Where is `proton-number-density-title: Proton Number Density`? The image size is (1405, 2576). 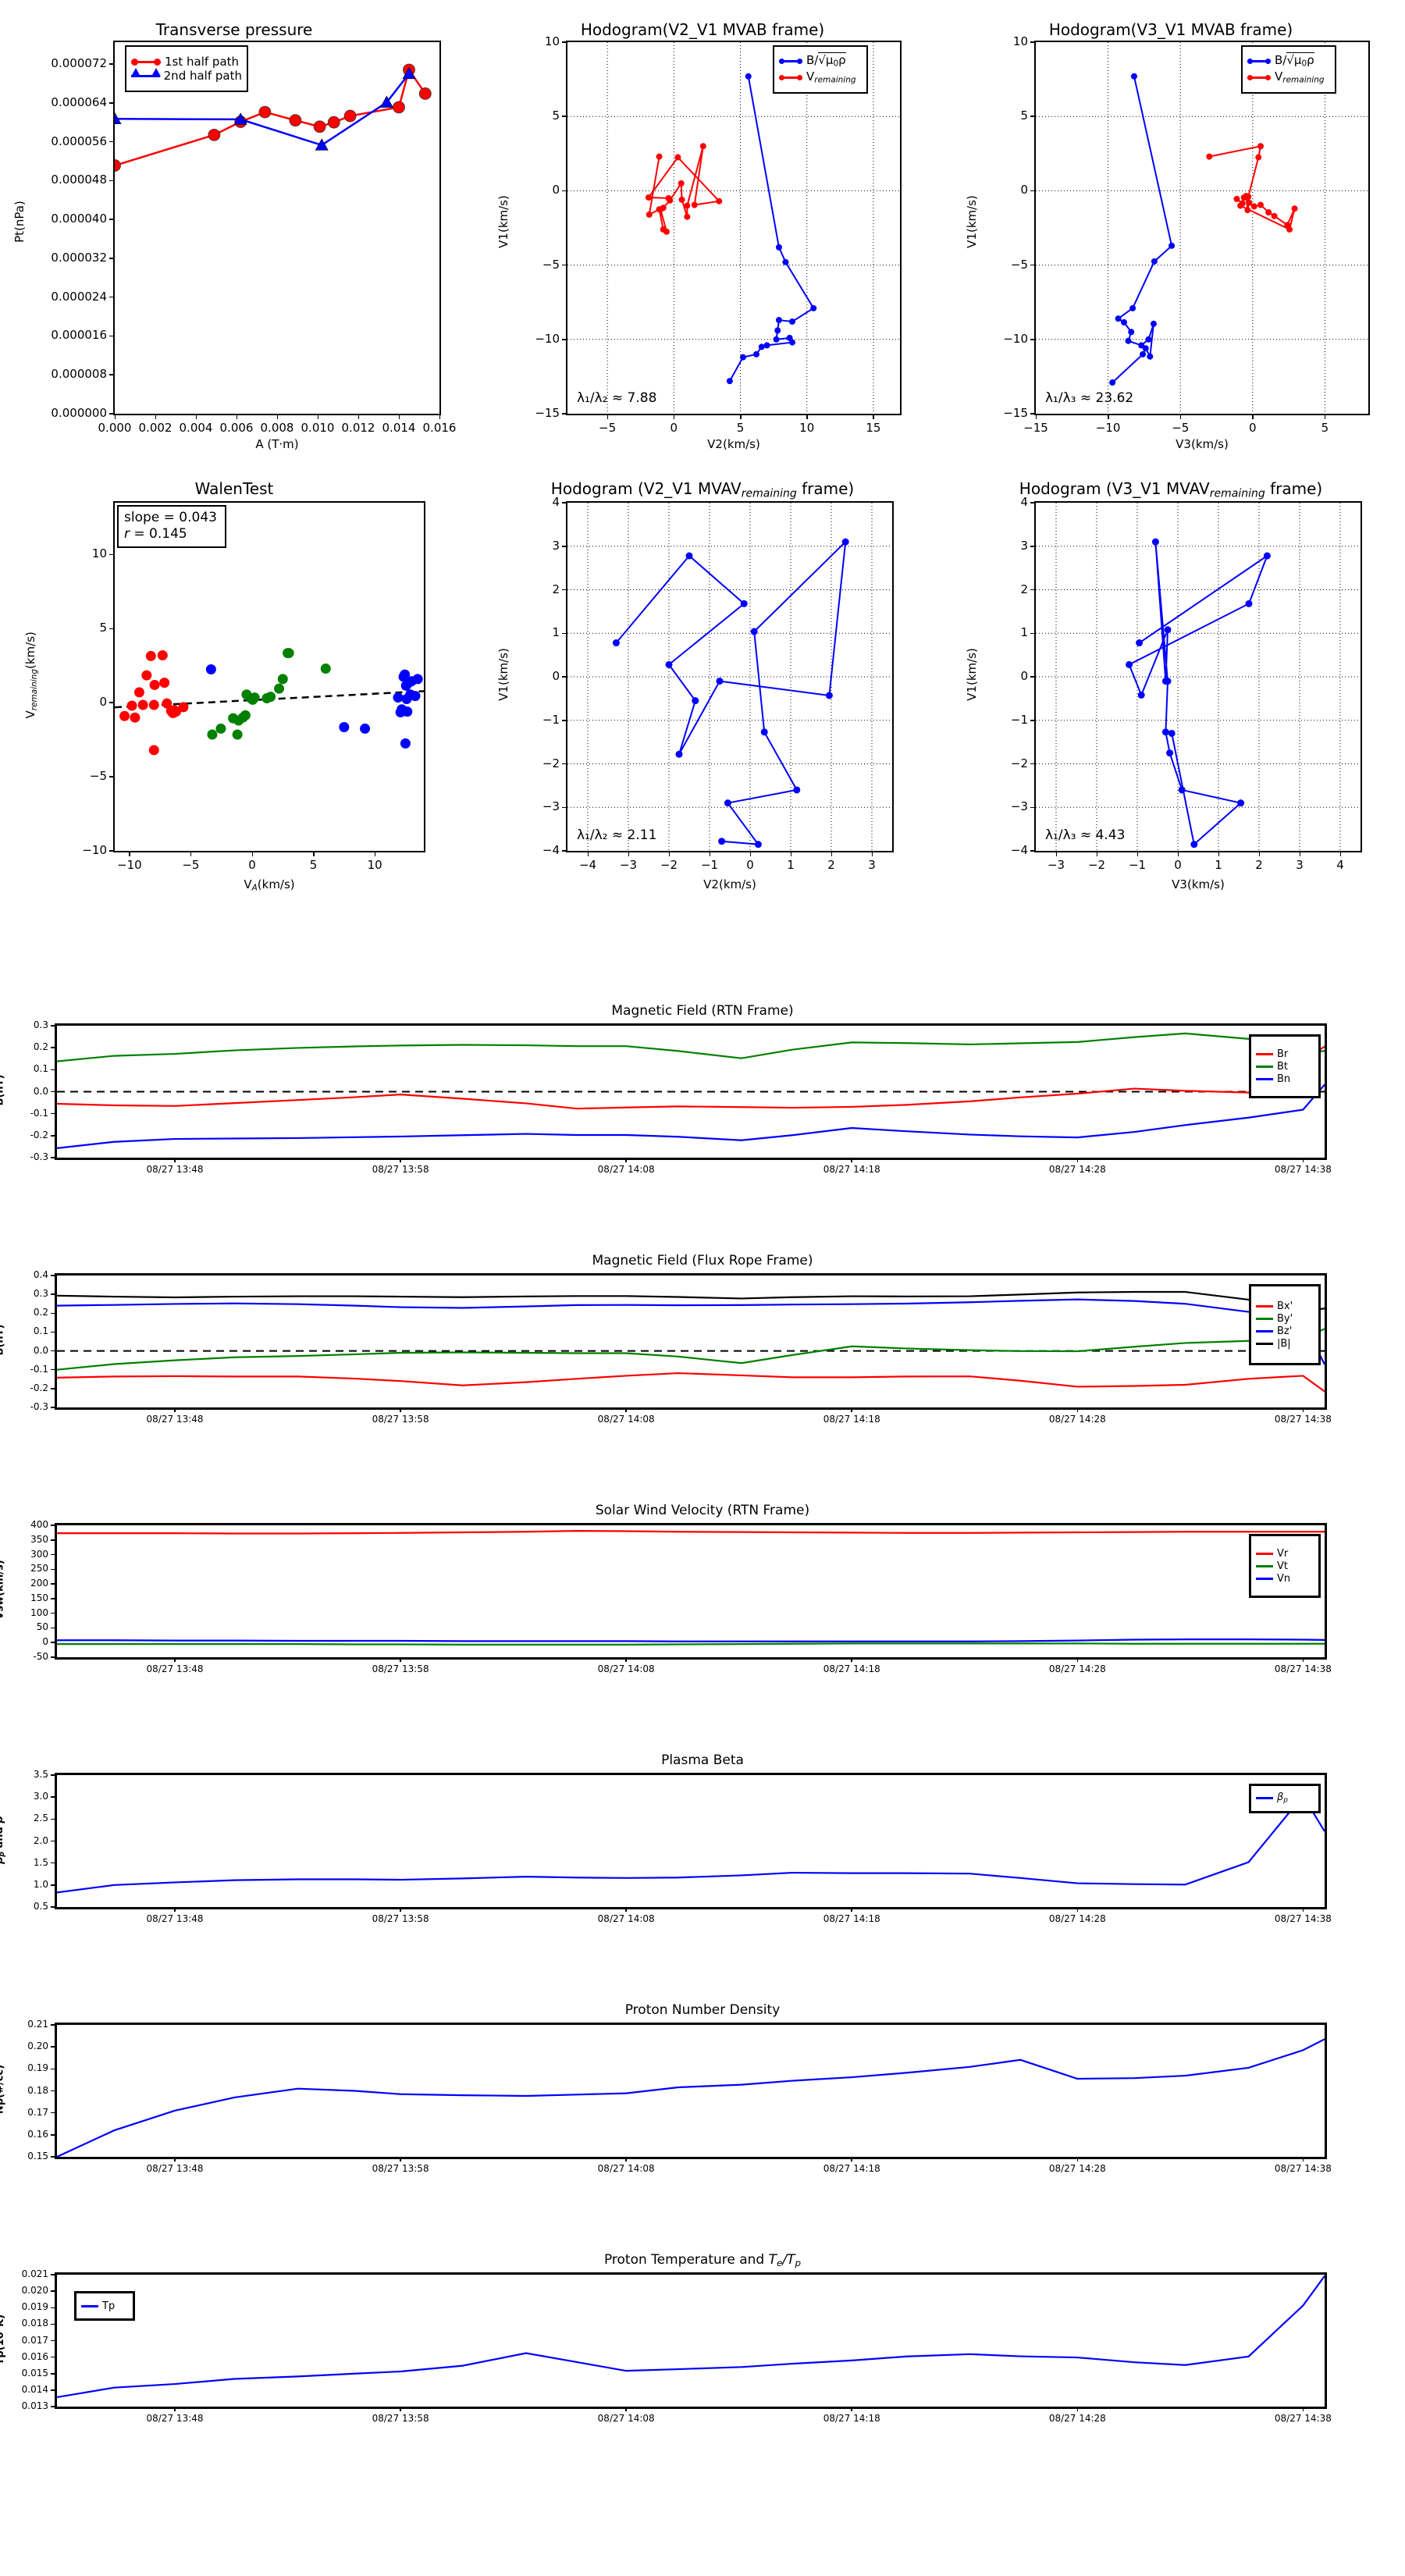
proton-number-density-title: Proton Number Density is located at coordinates (703, 2010).